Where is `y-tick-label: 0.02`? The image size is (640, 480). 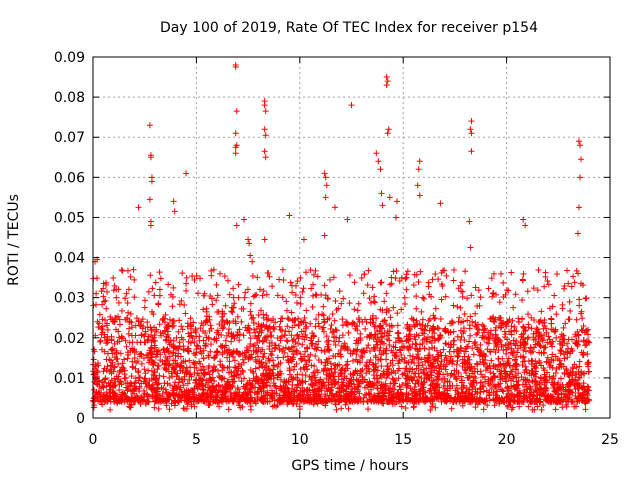 y-tick-label: 0.02 is located at coordinates (69, 339).